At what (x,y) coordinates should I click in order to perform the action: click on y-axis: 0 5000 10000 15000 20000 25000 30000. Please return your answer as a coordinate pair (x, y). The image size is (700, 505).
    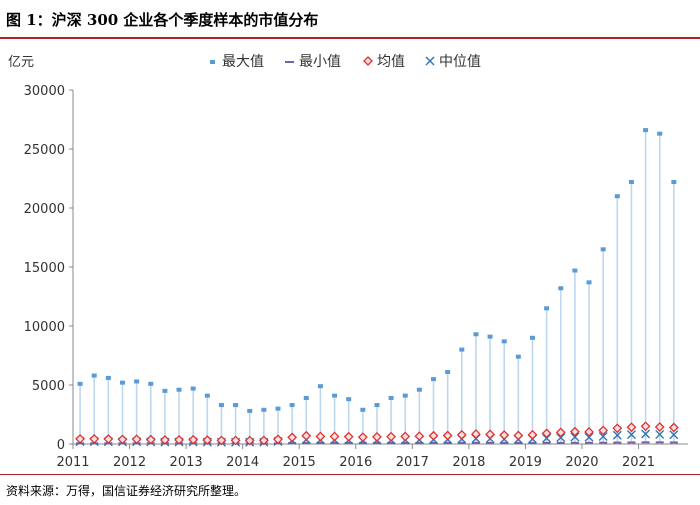
    Looking at the image, I should click on (49, 268).